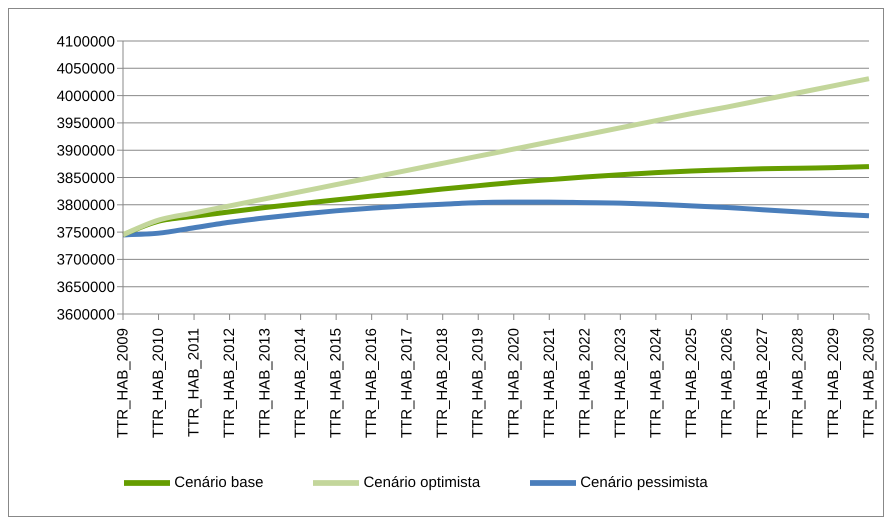 This screenshot has width=892, height=525. I want to click on y-tick-label: 3800000, so click(85, 205).